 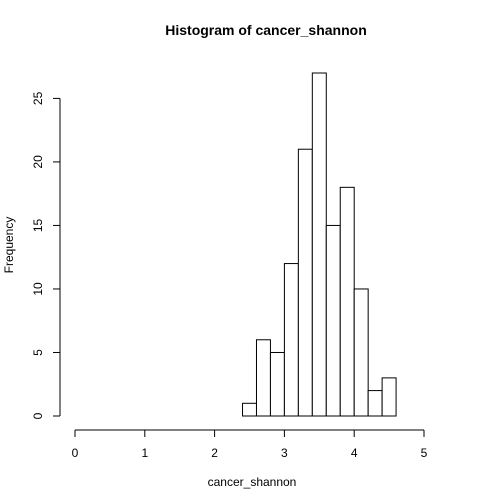 I want to click on x-tick-label: 4, so click(x=354, y=453).